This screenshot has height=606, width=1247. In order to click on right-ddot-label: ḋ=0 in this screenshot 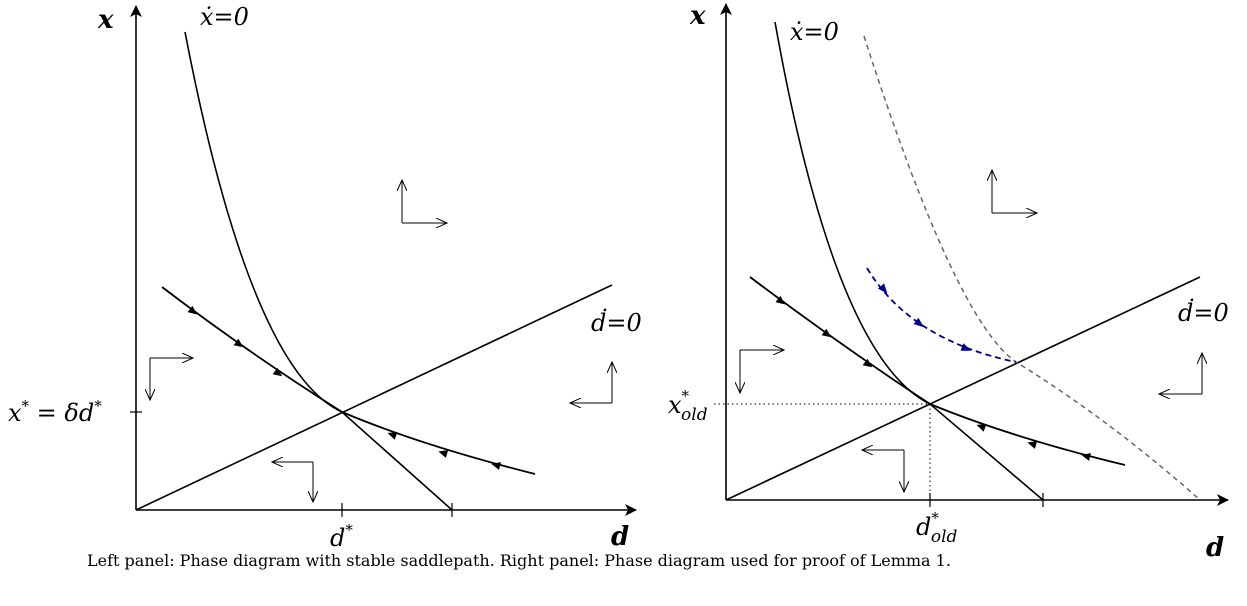, I will do `click(1203, 312)`.